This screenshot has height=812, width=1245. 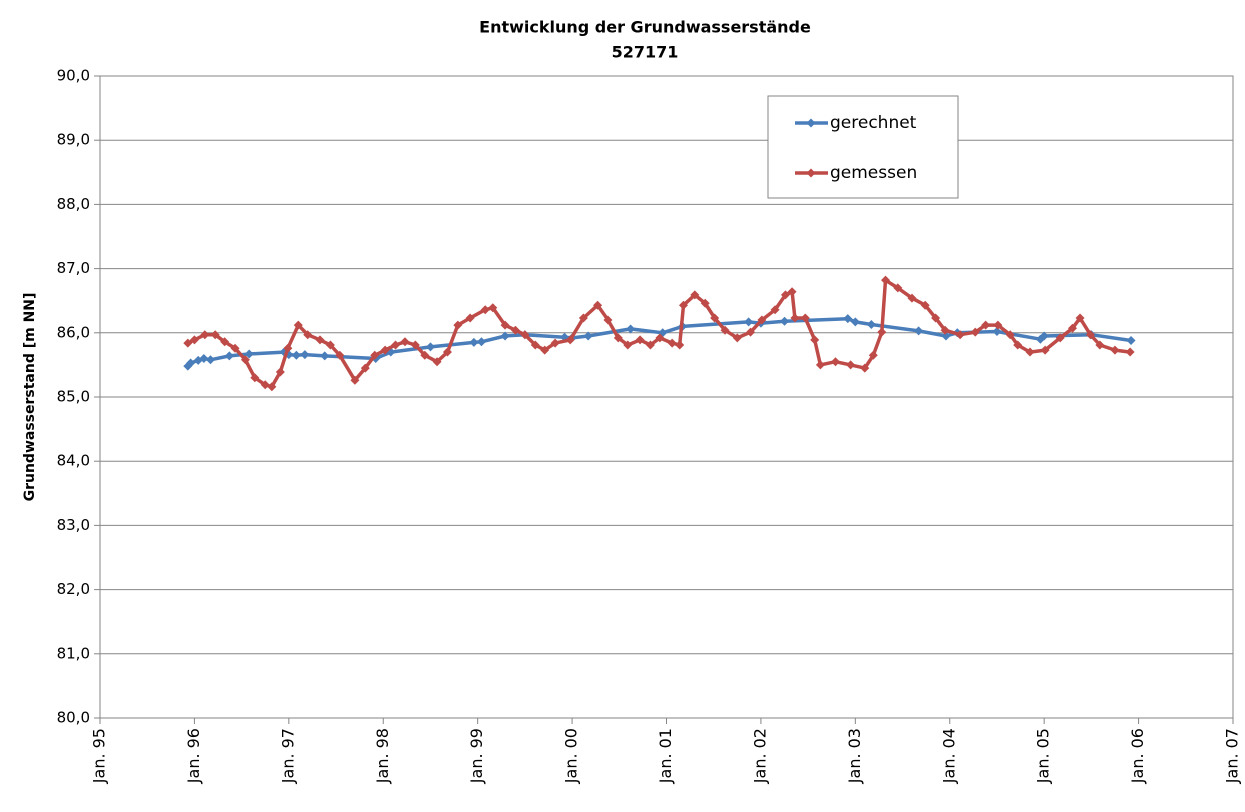 What do you see at coordinates (476, 756) in the screenshot?
I see `x-tick-label: Jan. 99` at bounding box center [476, 756].